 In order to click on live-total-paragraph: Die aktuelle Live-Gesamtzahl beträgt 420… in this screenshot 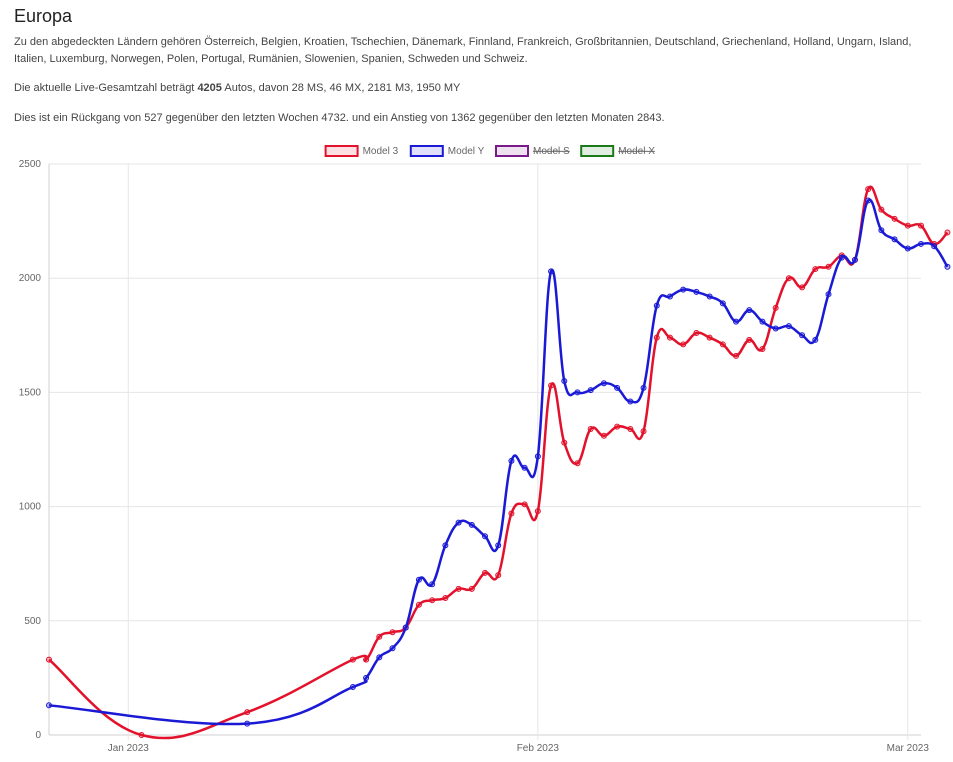, I will do `click(476, 88)`.